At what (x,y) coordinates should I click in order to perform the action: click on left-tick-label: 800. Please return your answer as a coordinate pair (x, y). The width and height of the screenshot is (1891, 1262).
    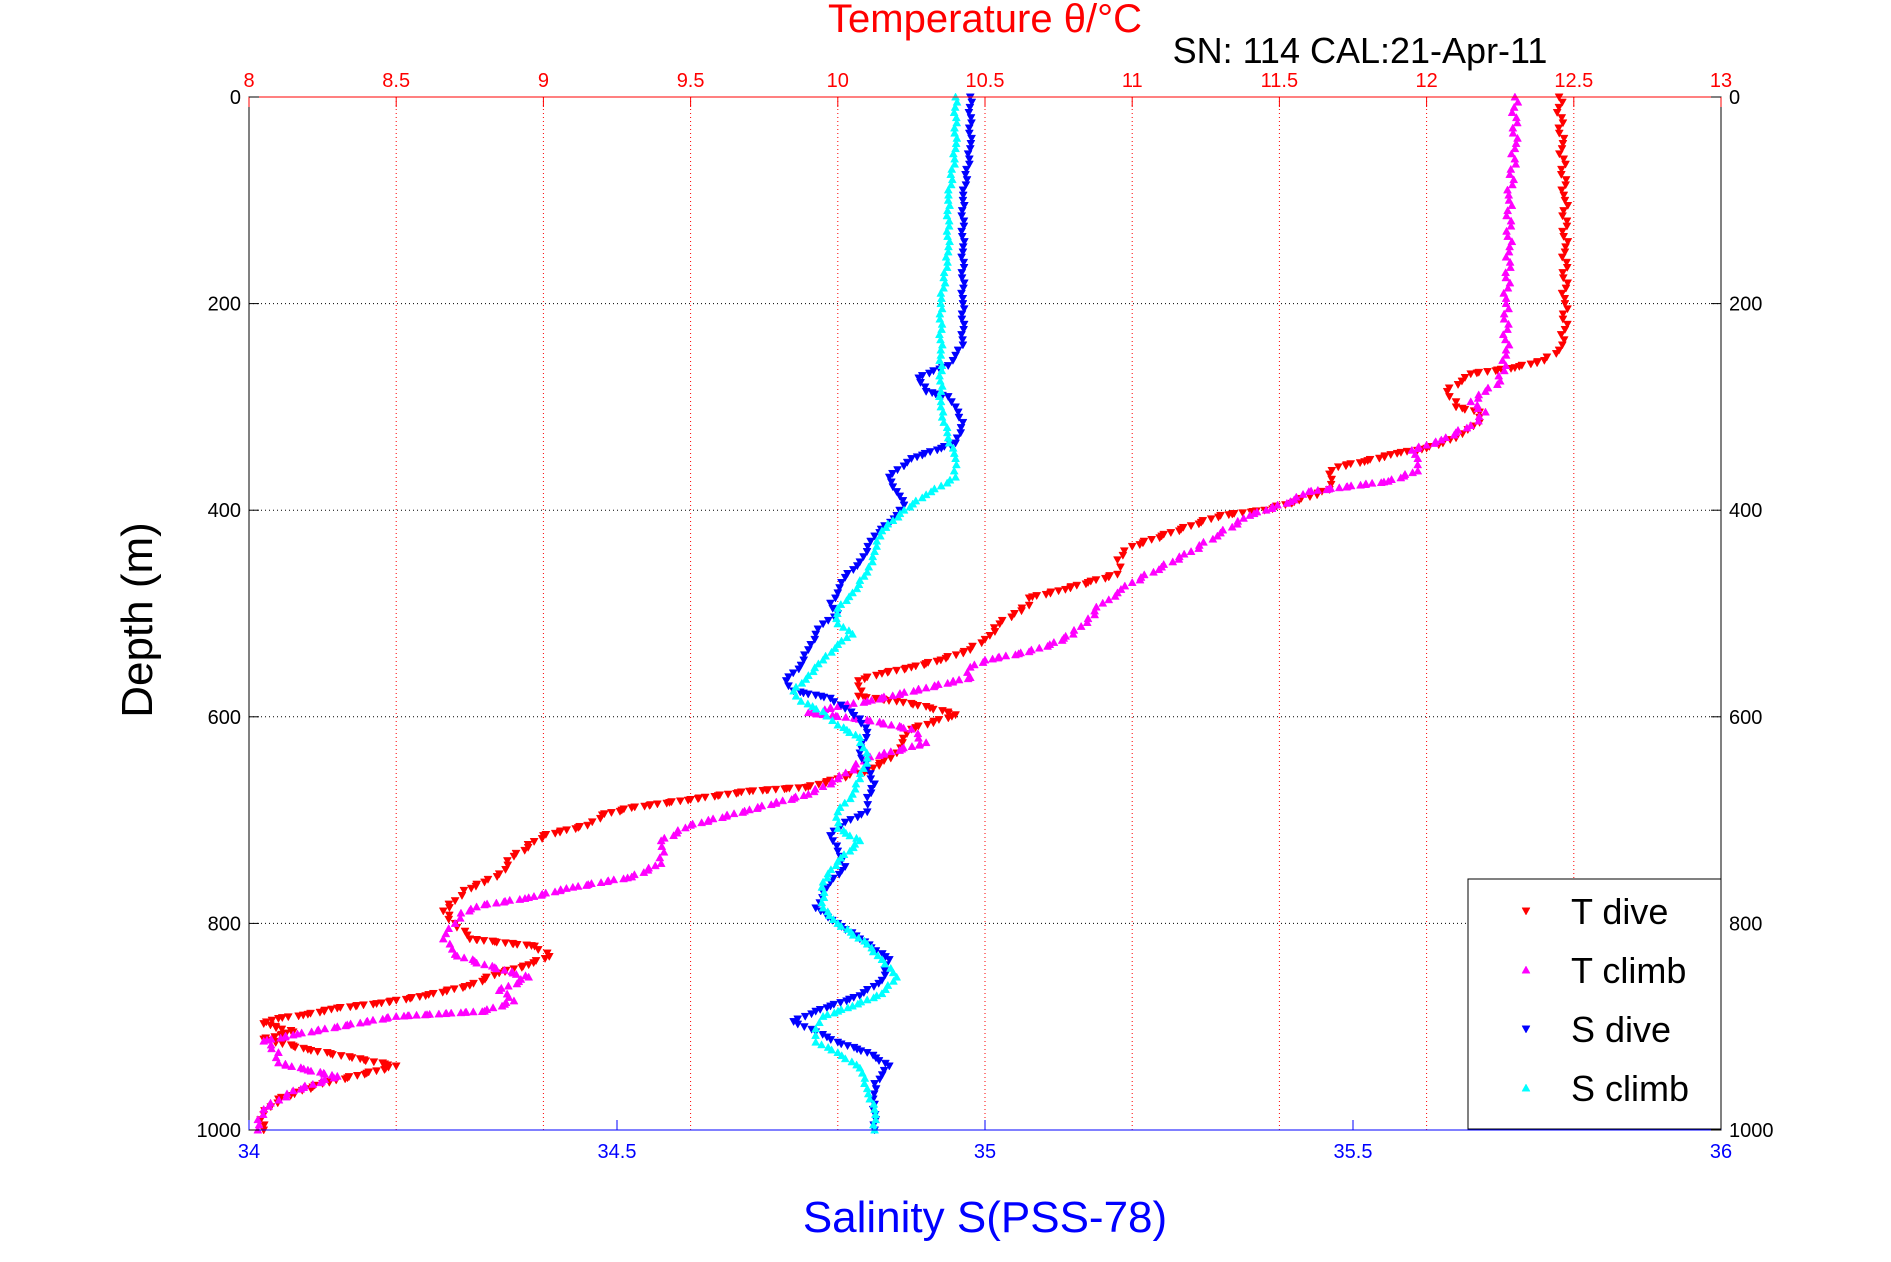
    Looking at the image, I should click on (224, 924).